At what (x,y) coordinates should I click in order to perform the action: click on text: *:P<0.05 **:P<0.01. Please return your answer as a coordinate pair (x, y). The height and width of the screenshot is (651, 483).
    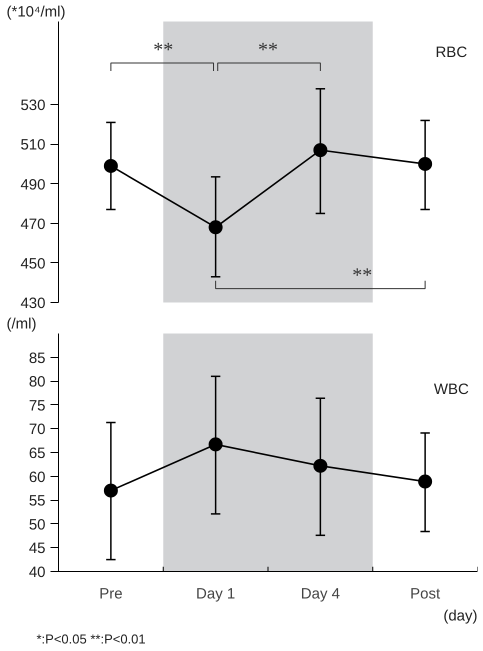
    Looking at the image, I should click on (91, 639).